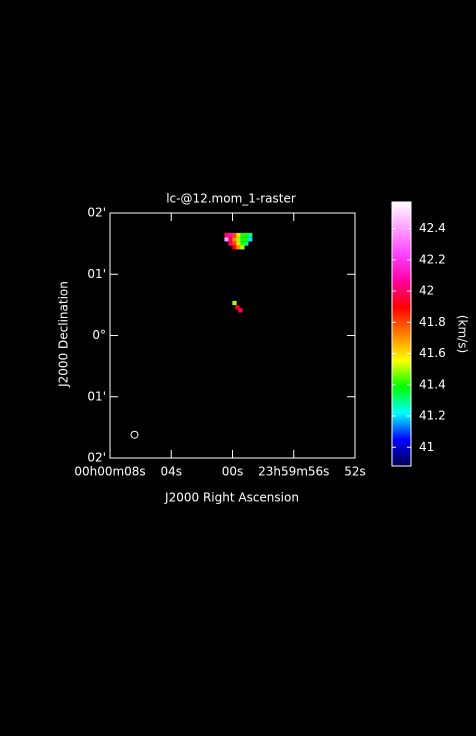 Image resolution: width=476 pixels, height=736 pixels. What do you see at coordinates (426, 291) in the screenshot?
I see `colorbar-tick-label: 42` at bounding box center [426, 291].